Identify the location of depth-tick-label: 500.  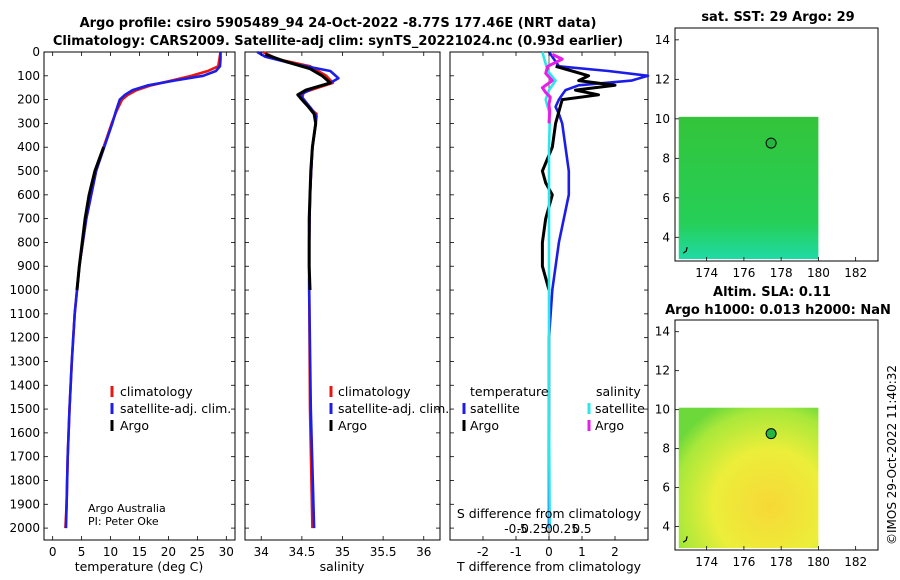
(28, 171).